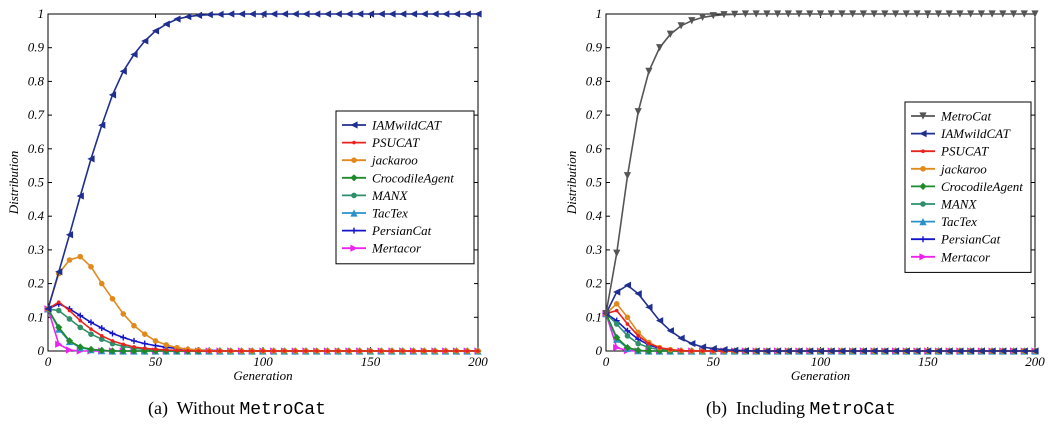  What do you see at coordinates (571, 183) in the screenshot?
I see `y-axis-label: Distribution` at bounding box center [571, 183].